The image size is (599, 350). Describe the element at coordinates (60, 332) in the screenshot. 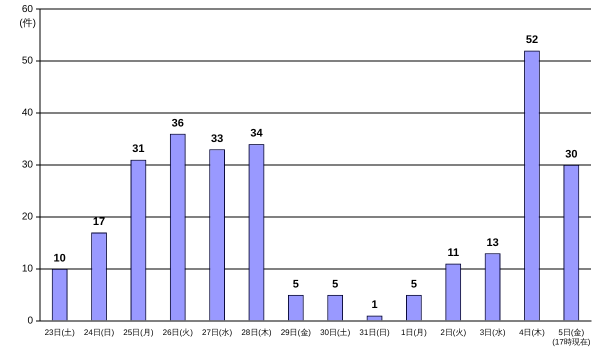

I see `x-tick-label: 23日(土)` at that location.